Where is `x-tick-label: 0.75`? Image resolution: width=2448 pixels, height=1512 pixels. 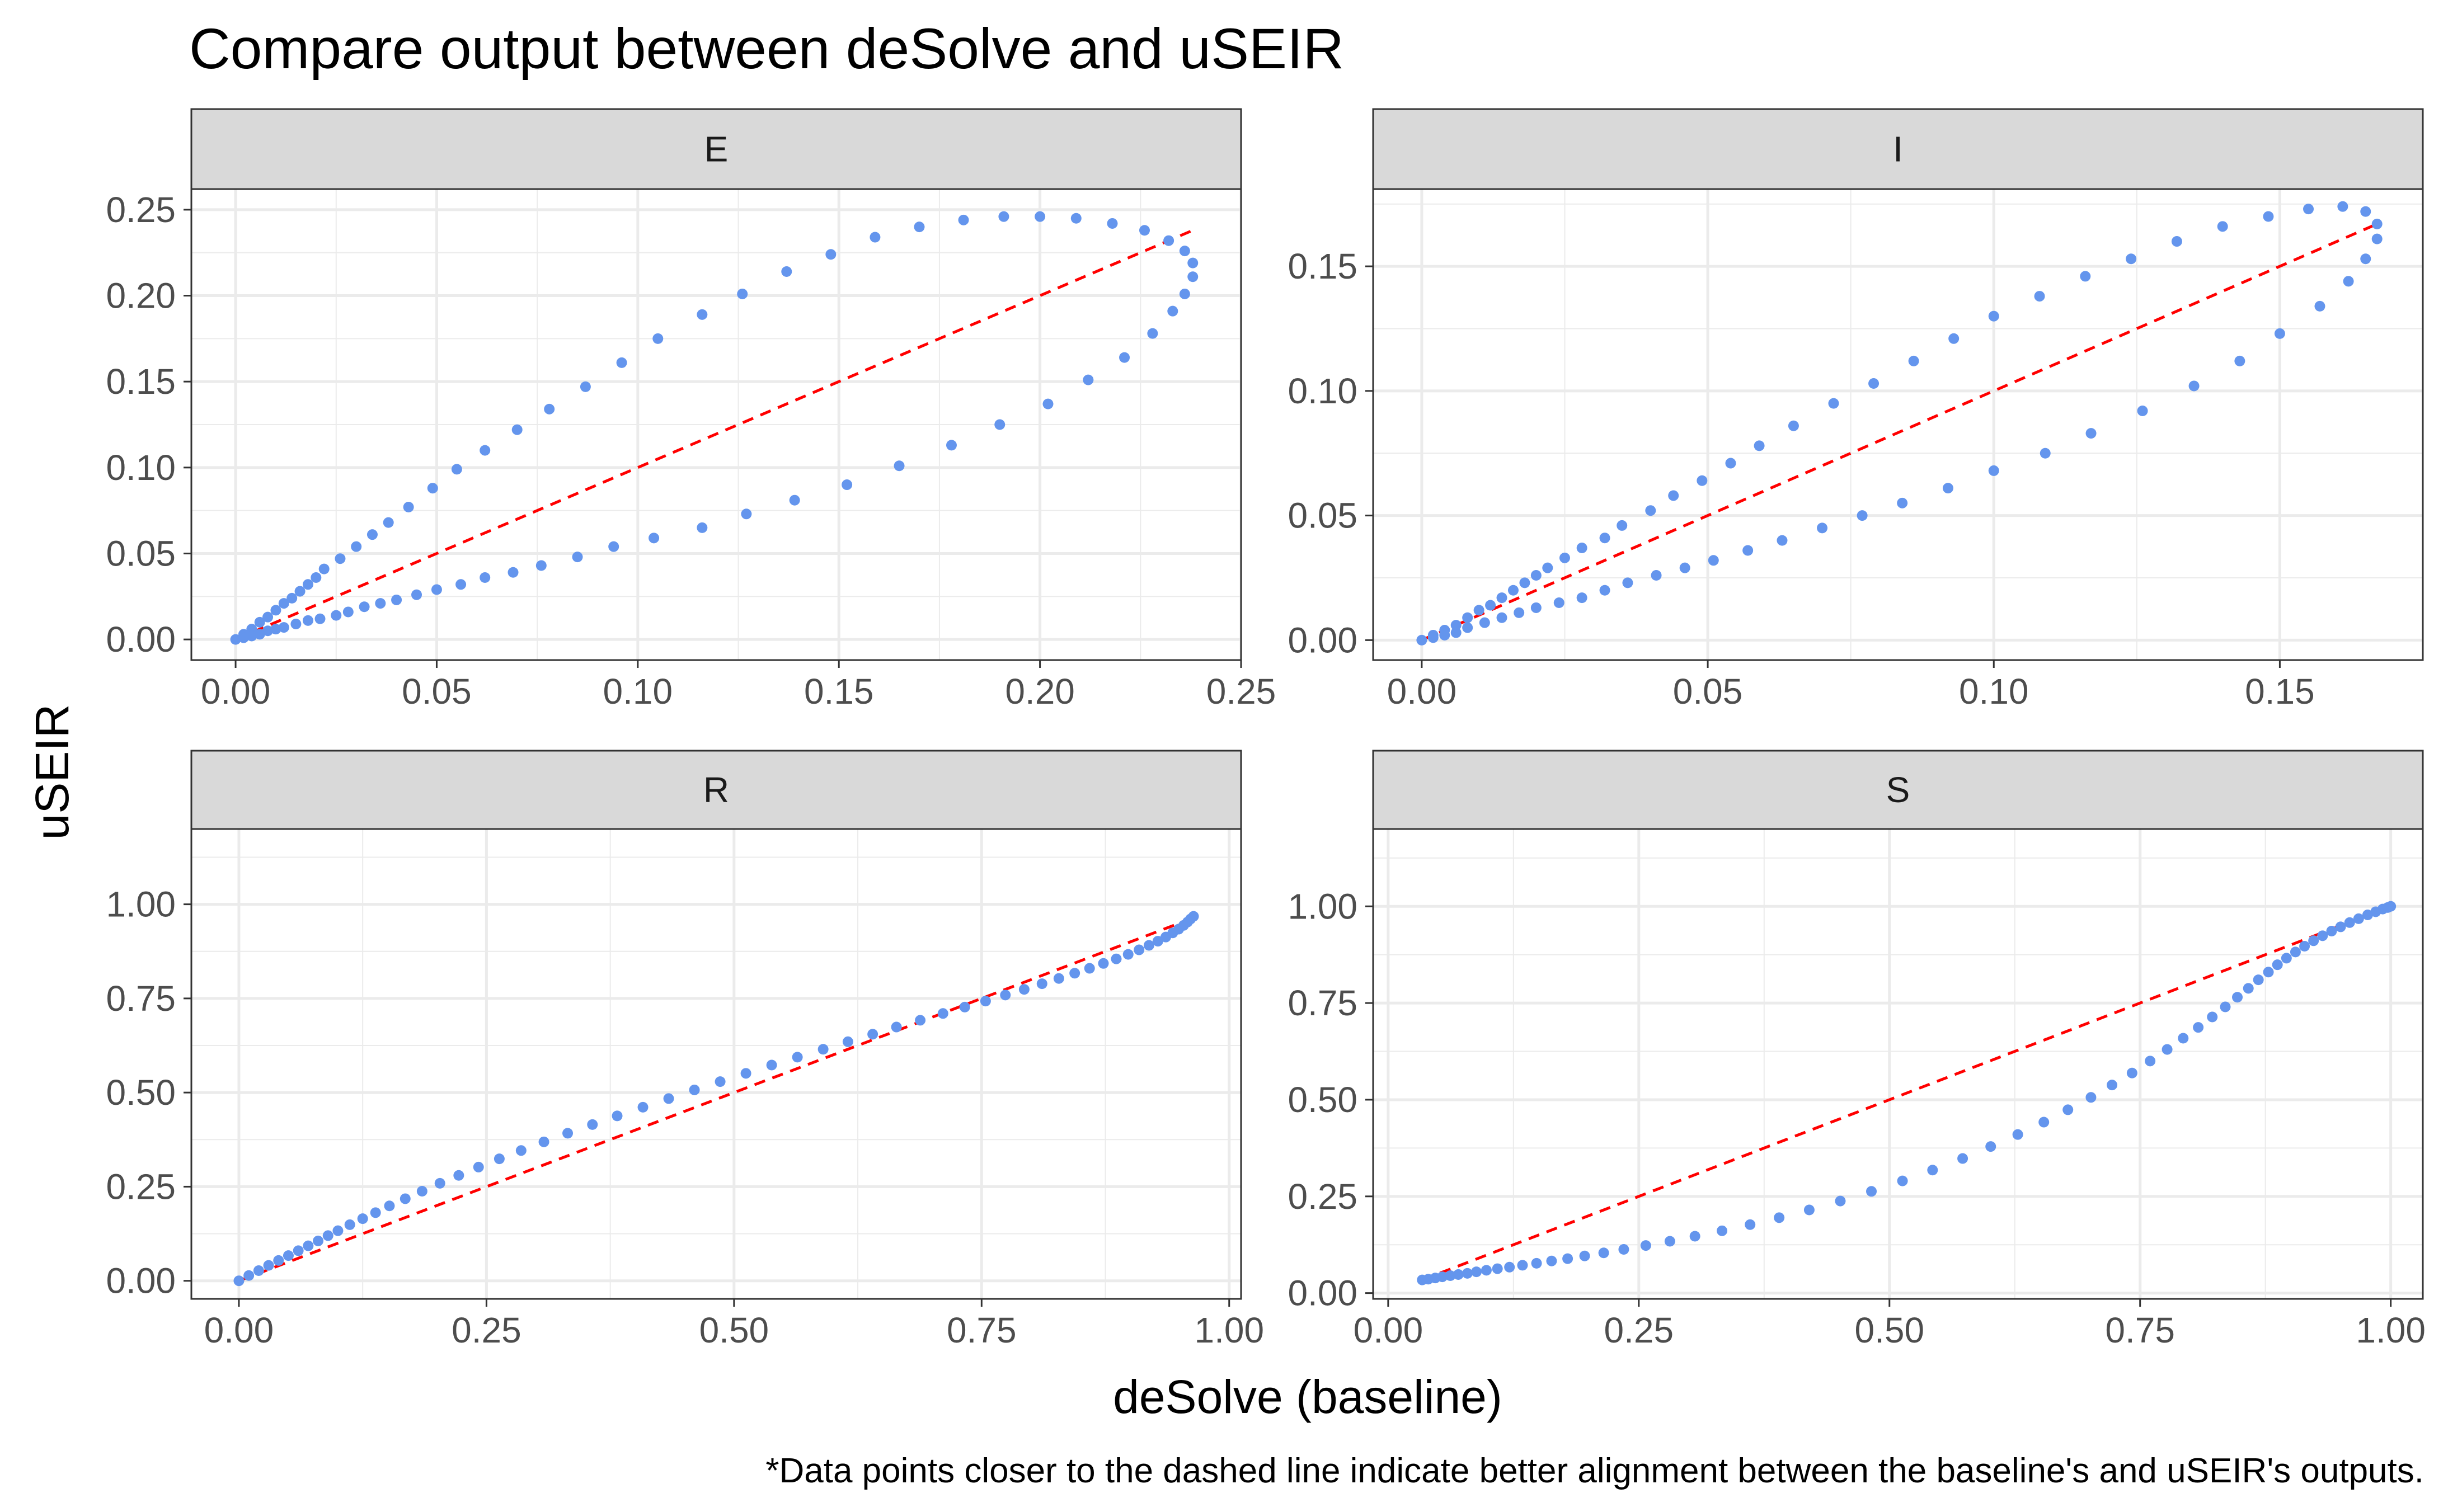 x-tick-label: 0.75 is located at coordinates (982, 1330).